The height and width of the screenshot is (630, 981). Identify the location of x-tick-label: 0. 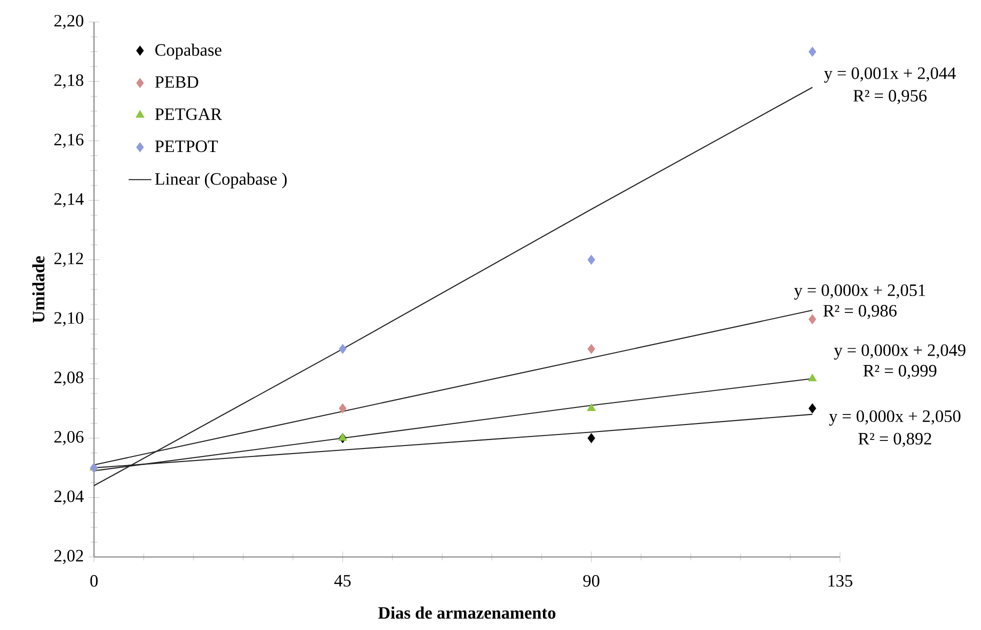
(94, 581).